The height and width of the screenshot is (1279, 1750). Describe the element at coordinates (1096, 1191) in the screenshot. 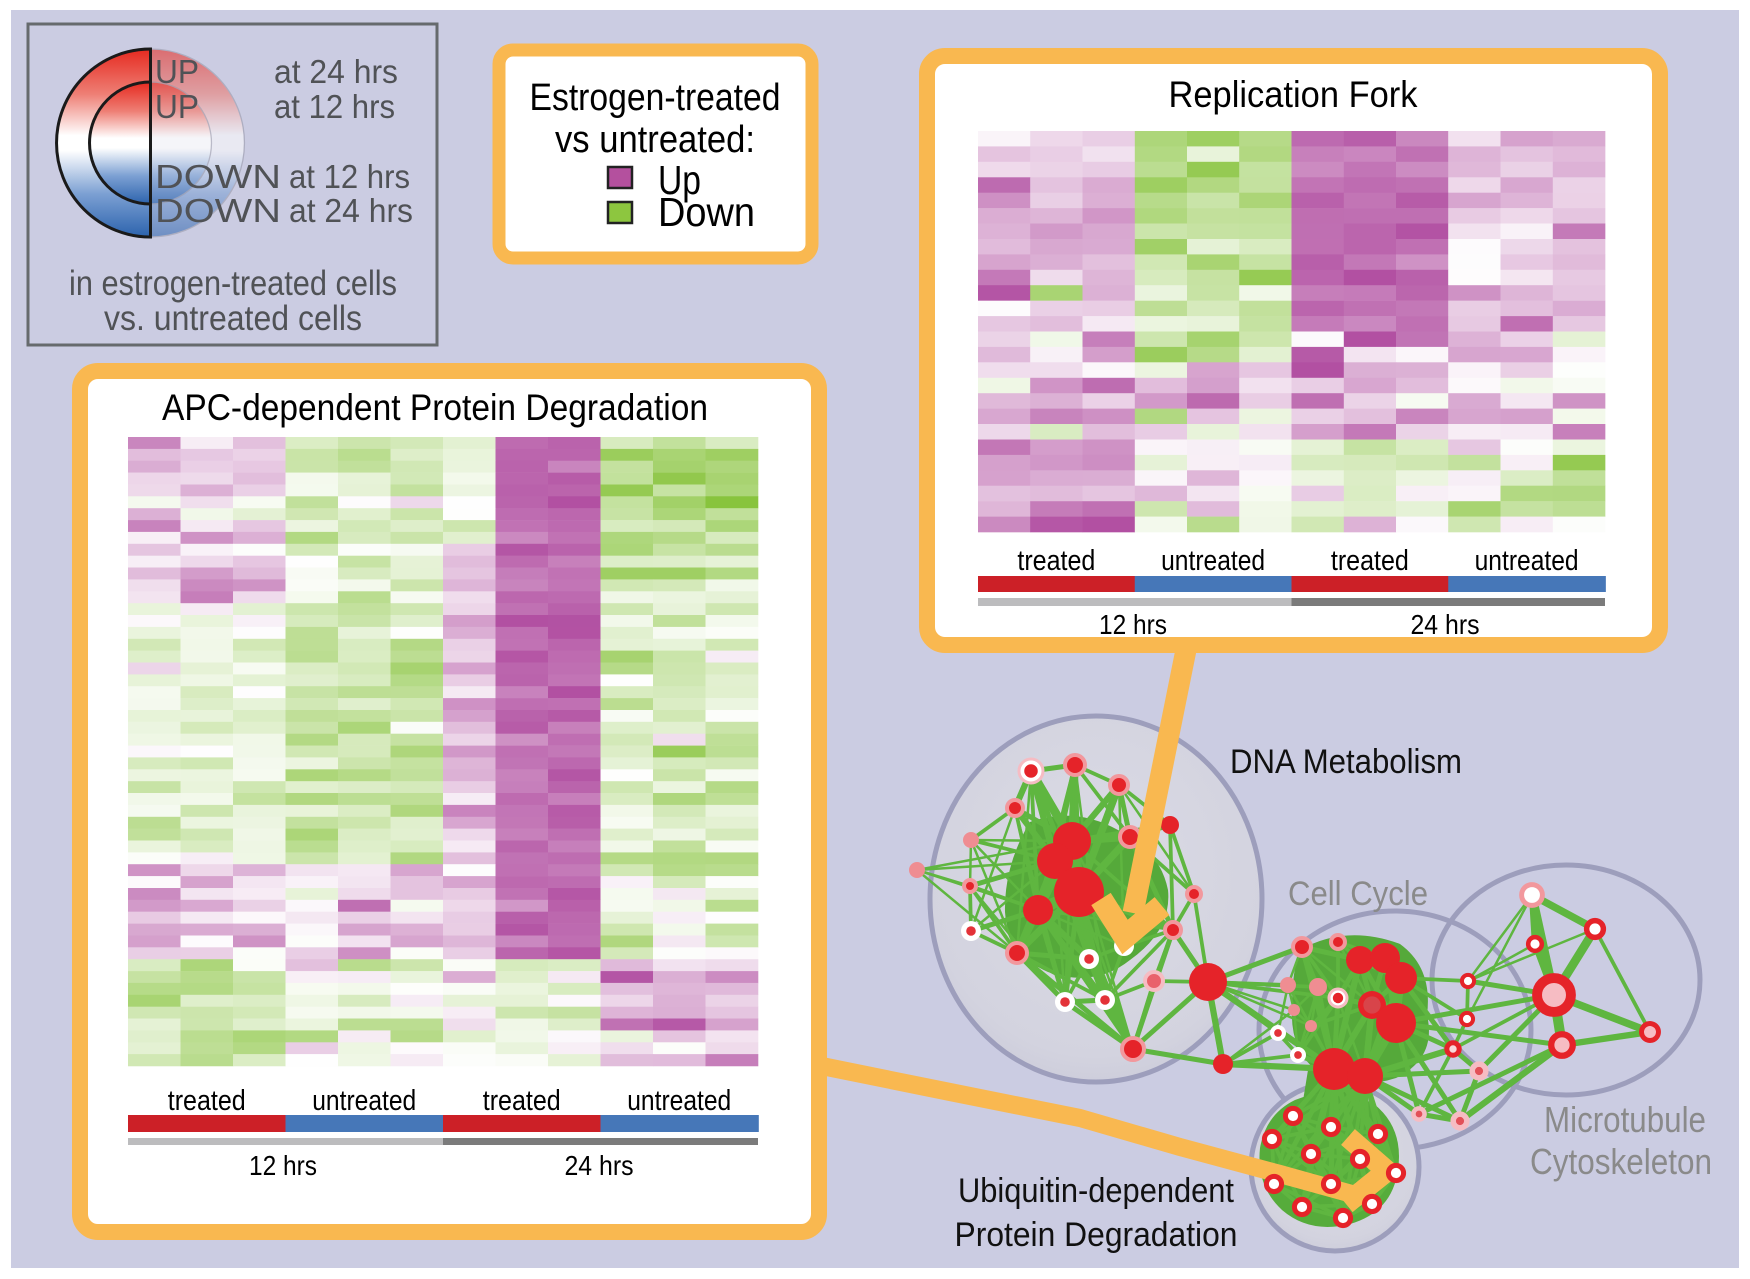

I see `svg-text: Ubiquitin-dependent` at that location.